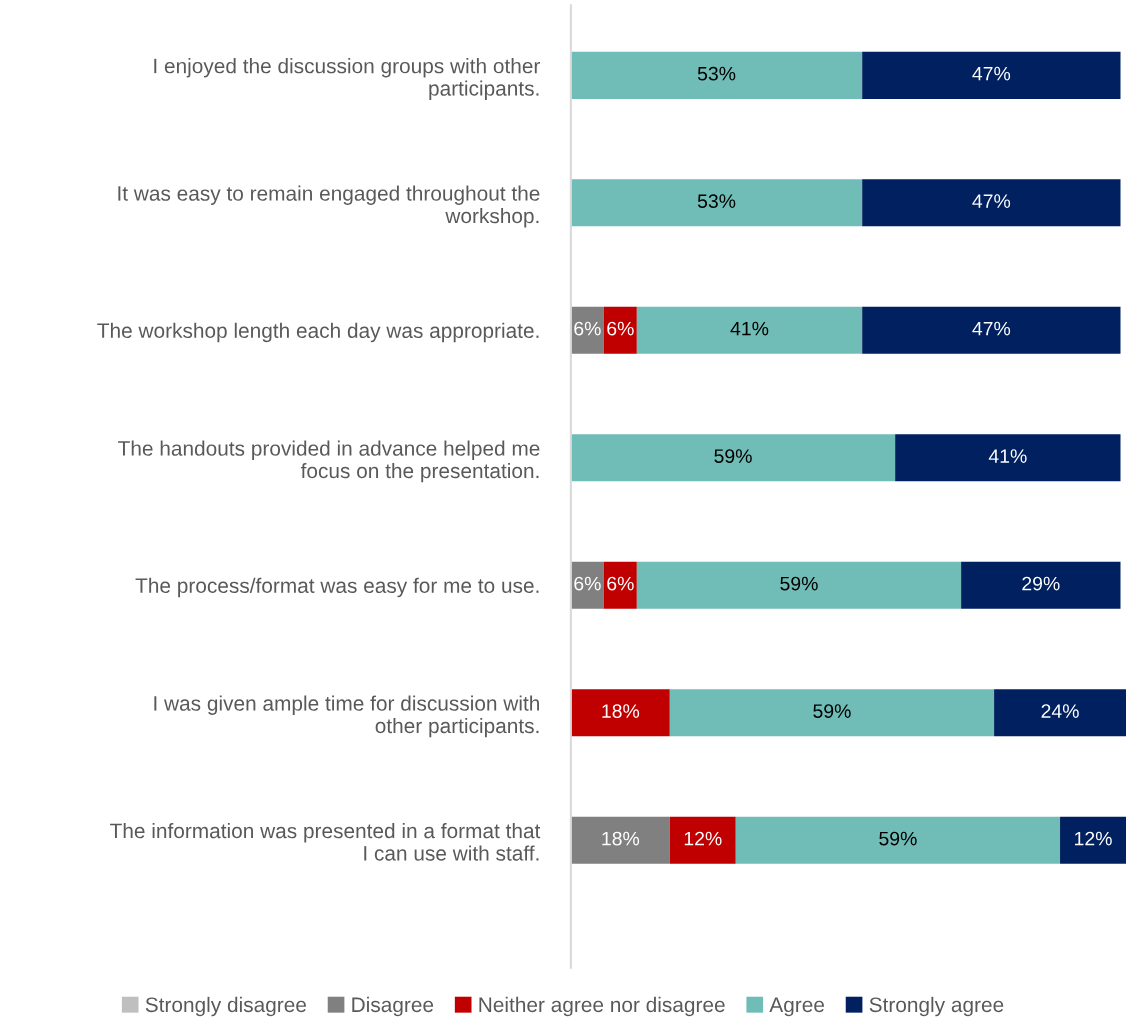 This screenshot has height=1035, width=1126. I want to click on legend-label: Disagree, so click(393, 1006).